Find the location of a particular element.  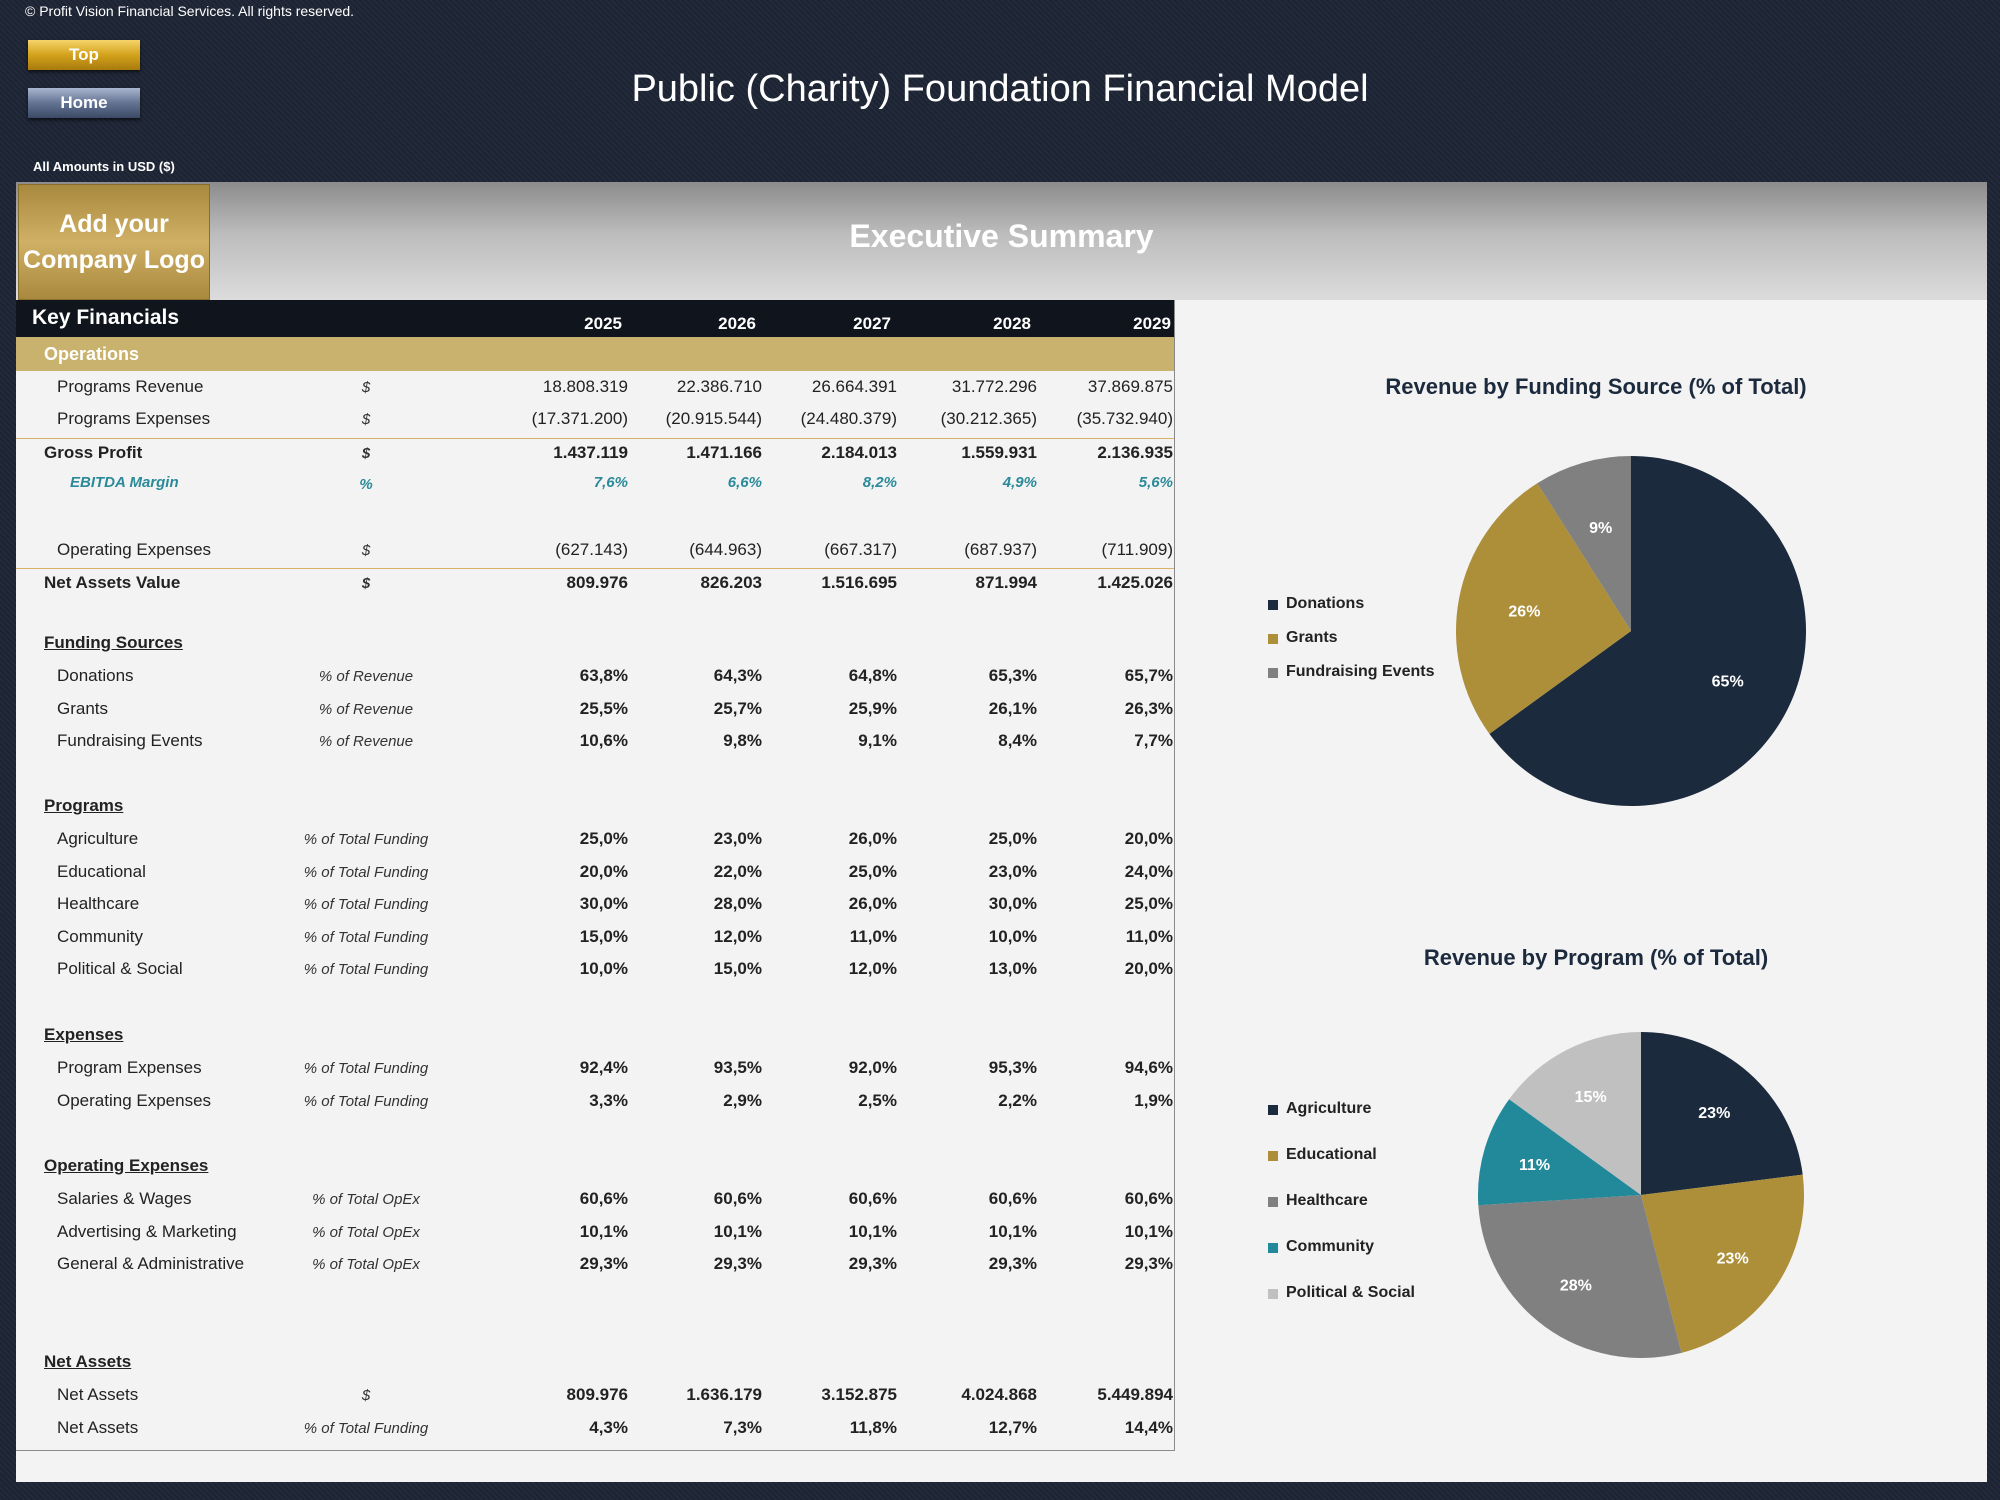

program-pie-chart: 23% 23% 28% 11% 15% is located at coordinates (1641, 1195).